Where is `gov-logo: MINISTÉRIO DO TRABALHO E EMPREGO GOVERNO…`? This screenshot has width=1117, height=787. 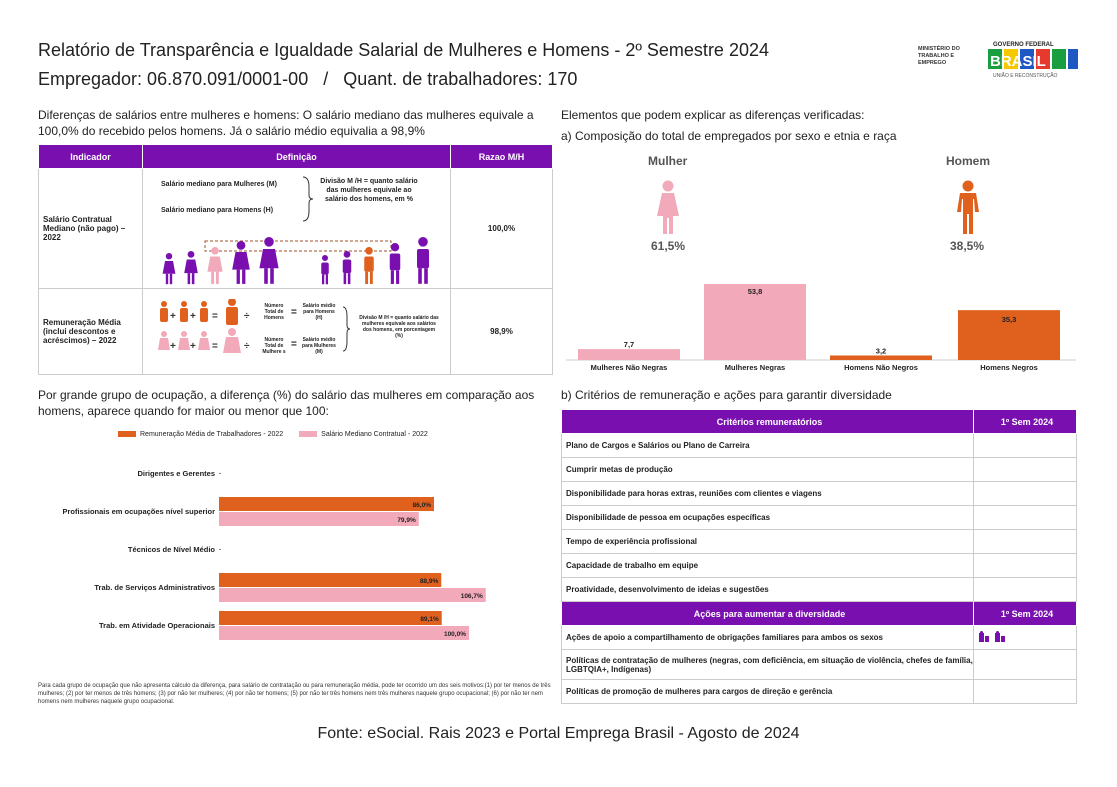
gov-logo: MINISTÉRIO DO TRABALHO E EMPREGO GOVERNO… is located at coordinates (998, 60).